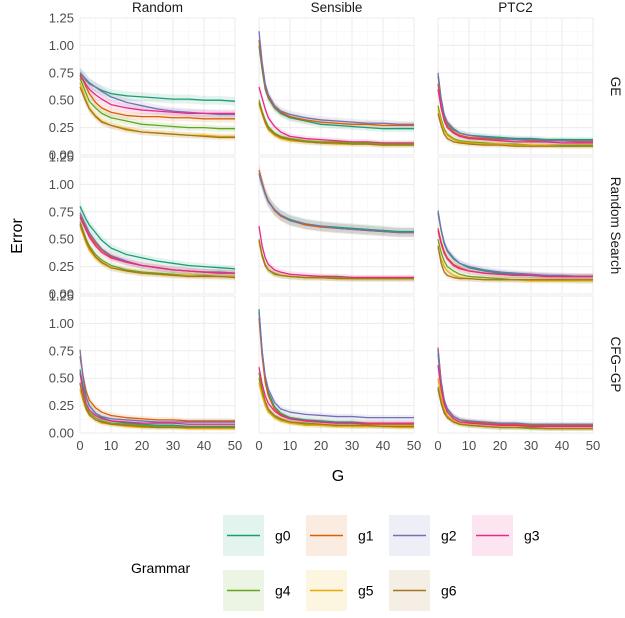  I want to click on series-band-g5, so click(157, 108).